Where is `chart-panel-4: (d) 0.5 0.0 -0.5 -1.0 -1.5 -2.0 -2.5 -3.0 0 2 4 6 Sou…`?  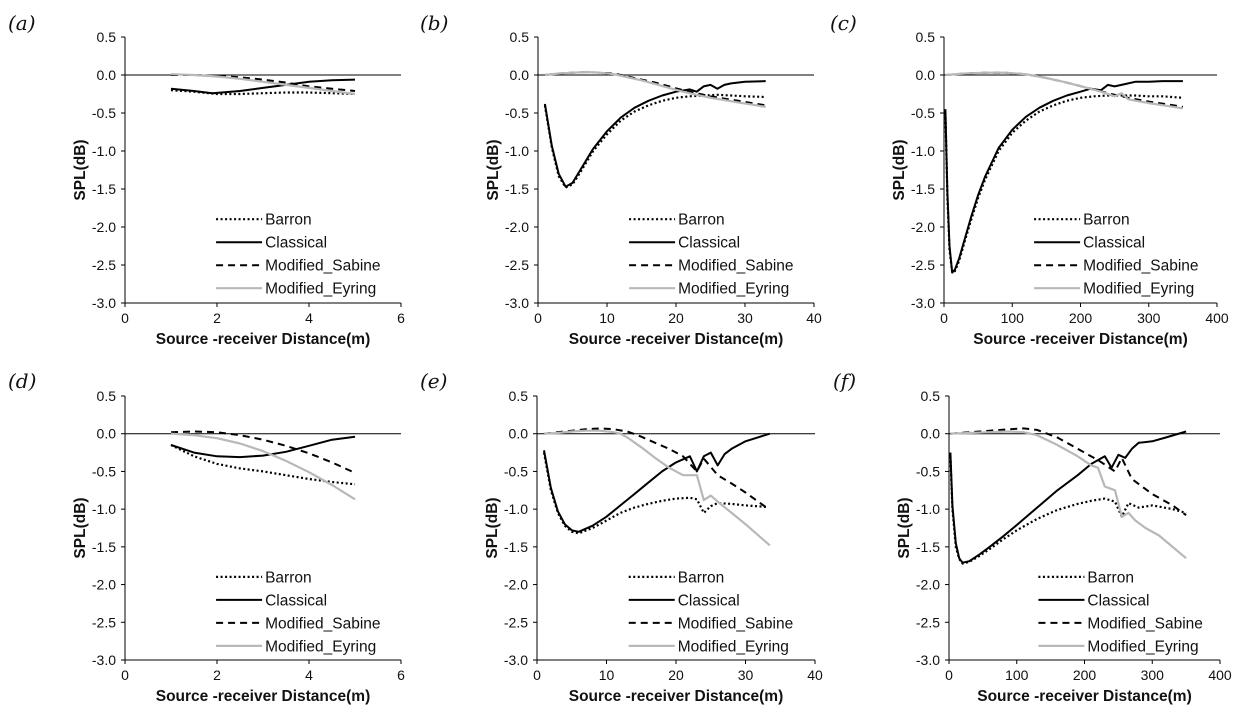 chart-panel-4: (d) 0.5 0.0 -0.5 -1.0 -1.5 -2.0 -2.5 -3.0 0 2 4 6 Sou… is located at coordinates (206, 537).